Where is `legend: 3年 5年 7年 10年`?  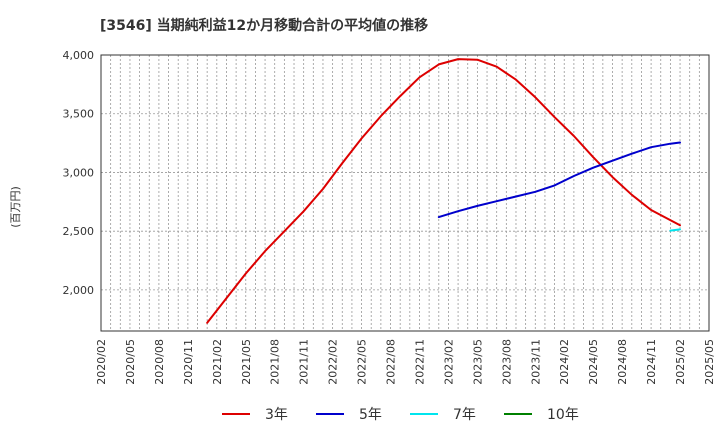 legend: 3年 5年 7年 10年 is located at coordinates (400, 415).